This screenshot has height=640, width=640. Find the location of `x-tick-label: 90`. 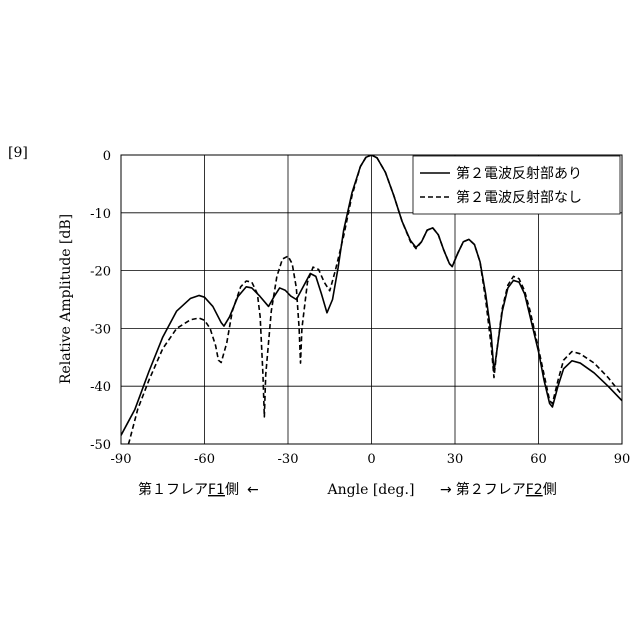

x-tick-label: 90 is located at coordinates (622, 459).